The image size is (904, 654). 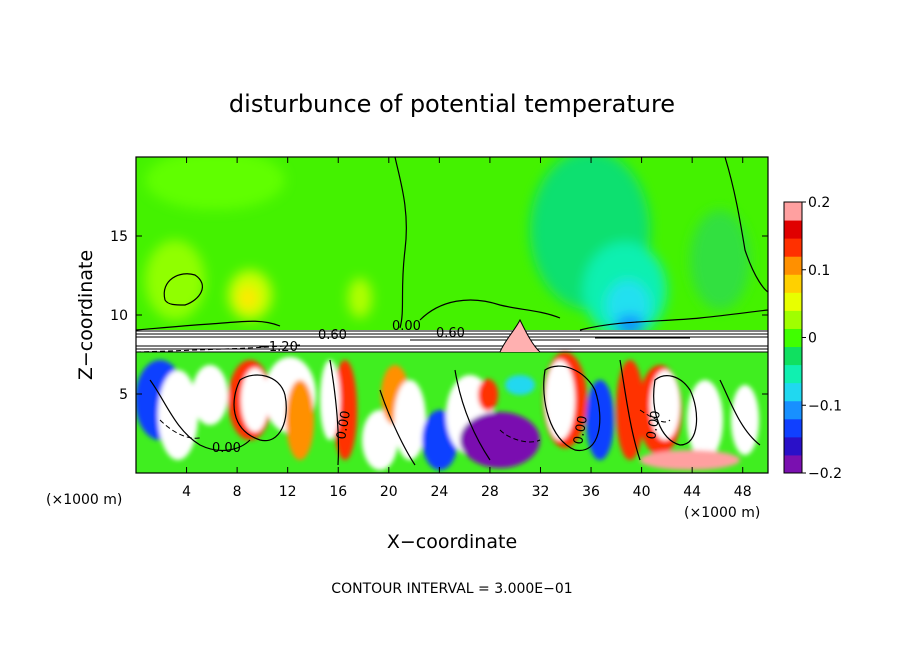 What do you see at coordinates (237, 492) in the screenshot?
I see `x-tick-label: 8` at bounding box center [237, 492].